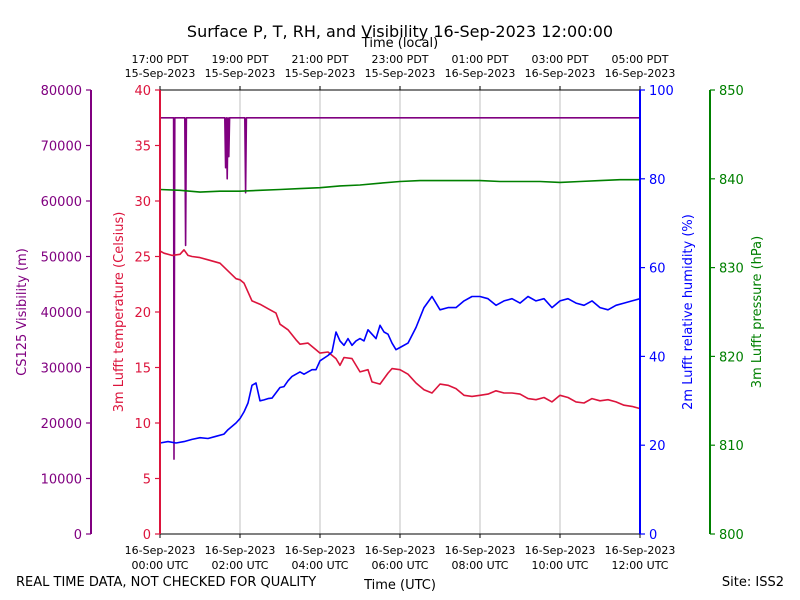  Describe the element at coordinates (142, 202) in the screenshot. I see `temperature-tick-label: 30` at that location.